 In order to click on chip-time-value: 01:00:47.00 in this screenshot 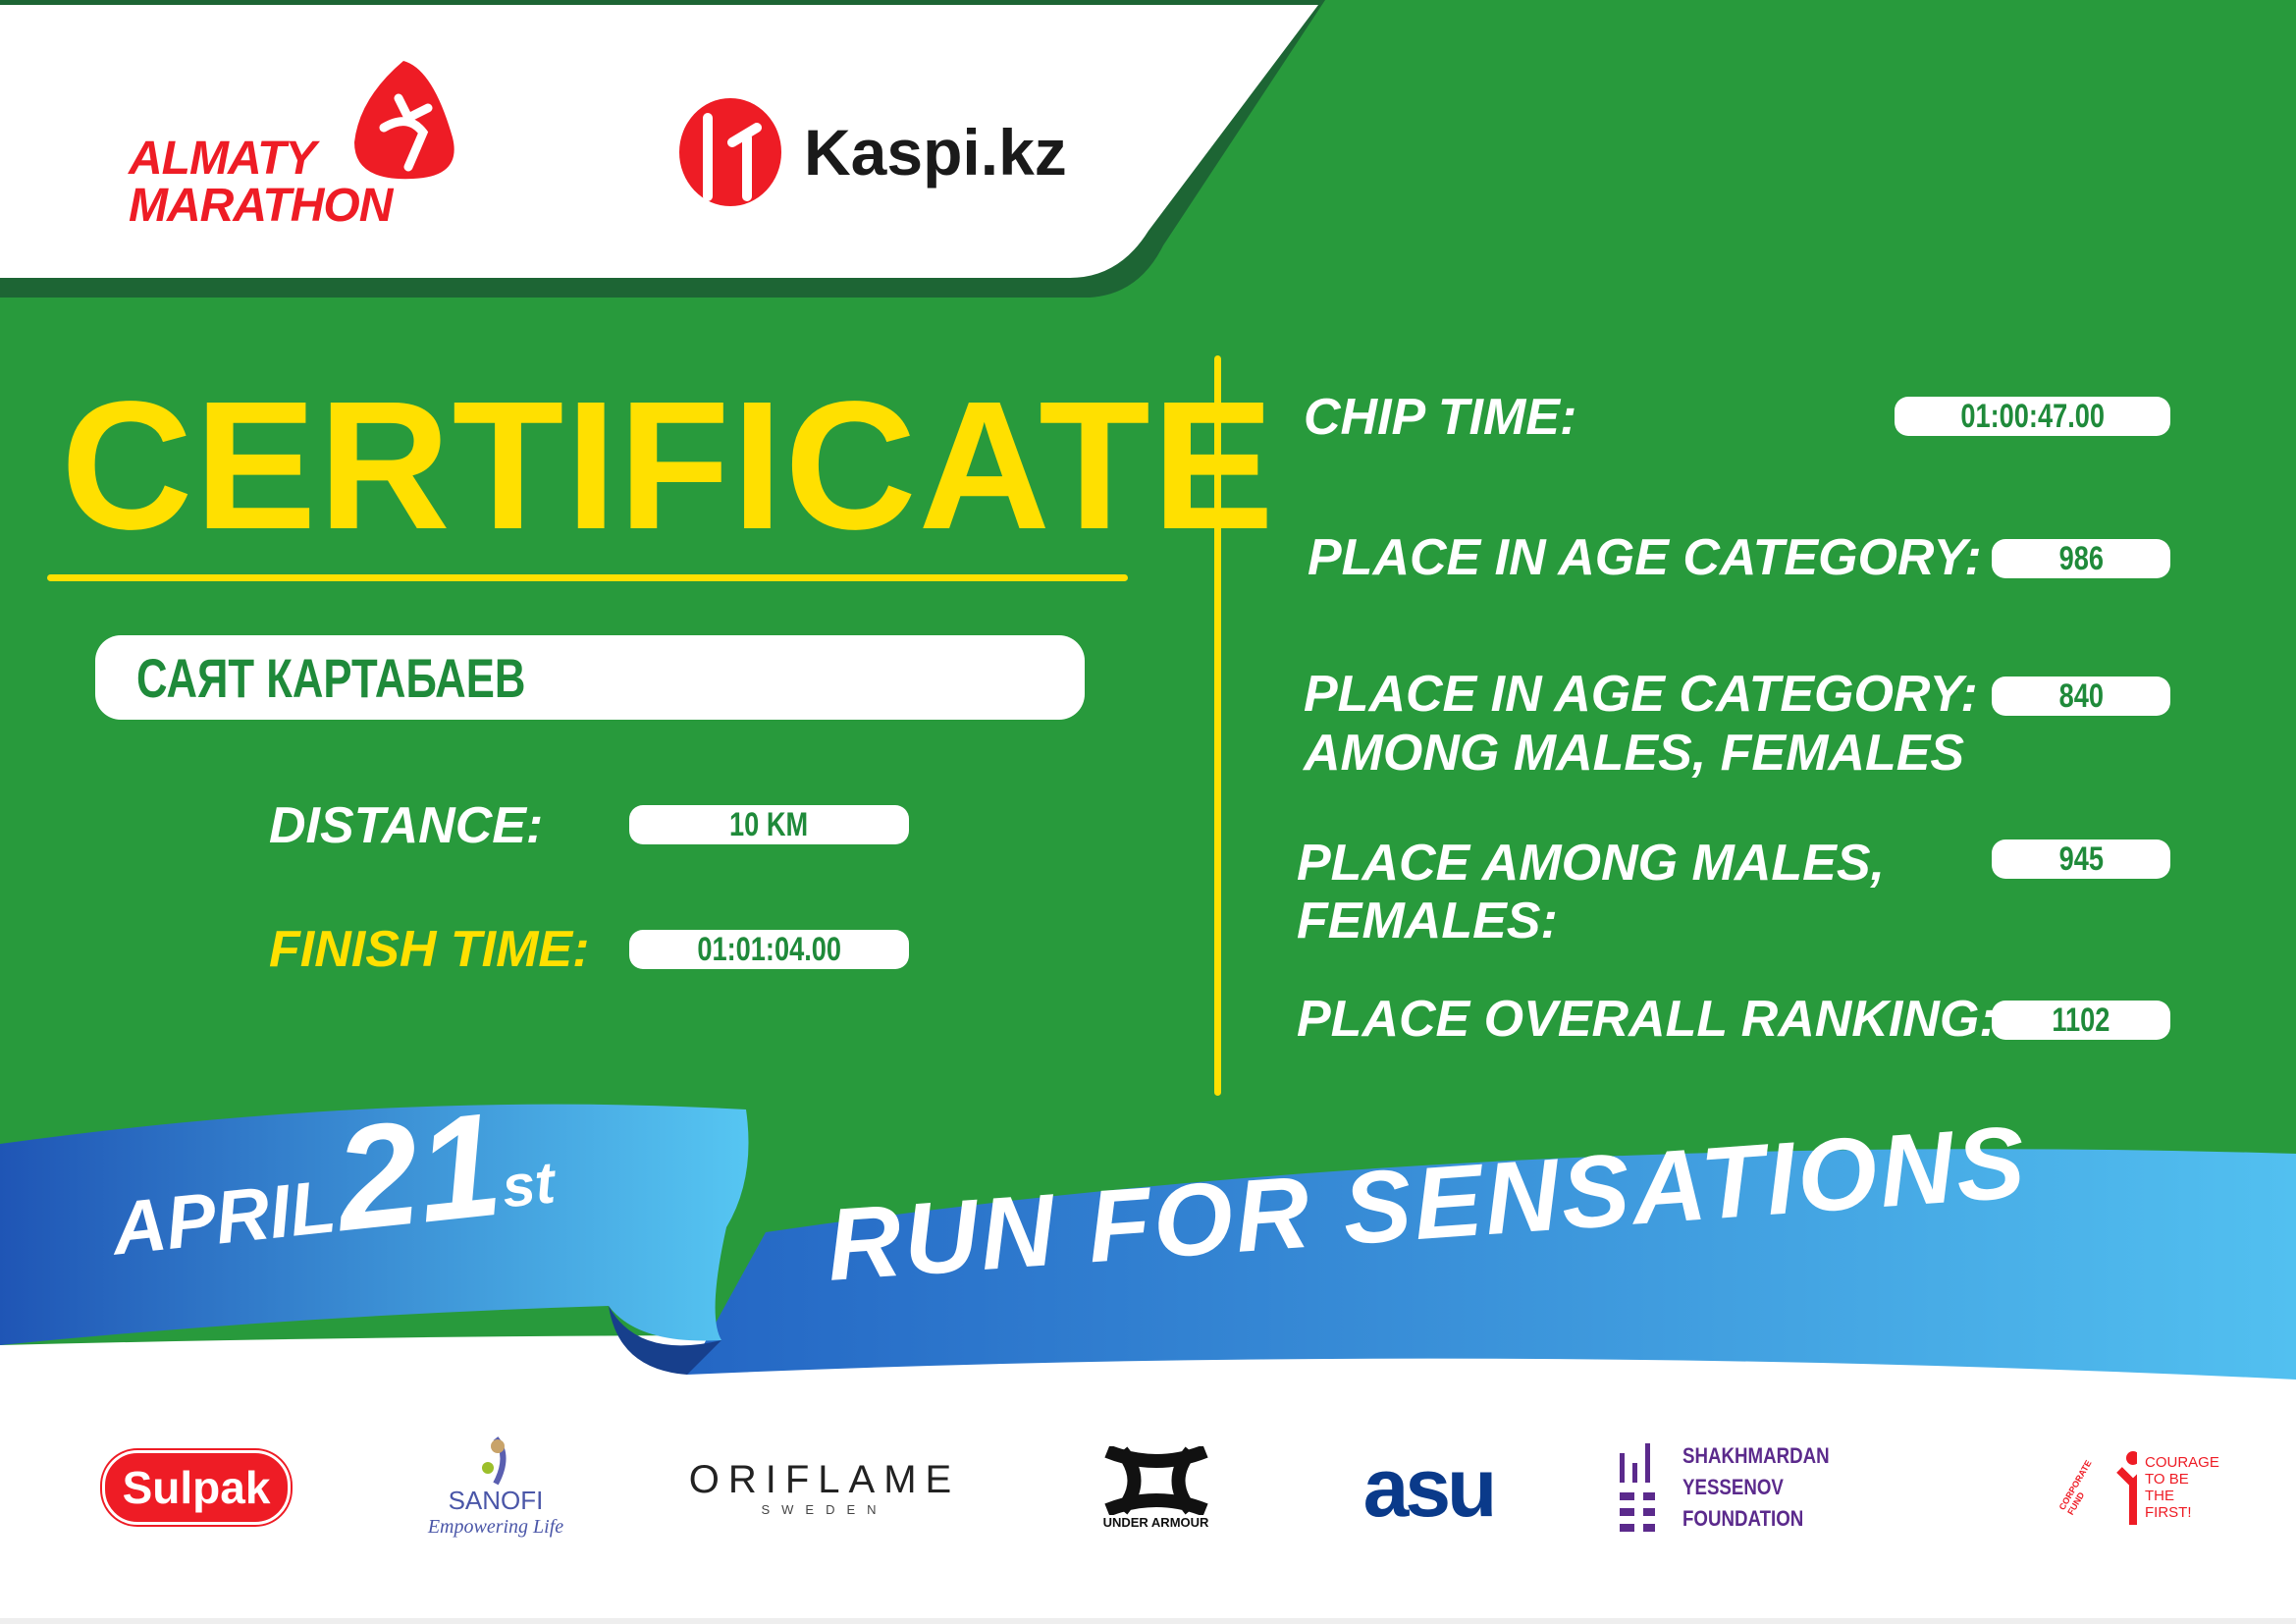, I will do `click(2032, 416)`.